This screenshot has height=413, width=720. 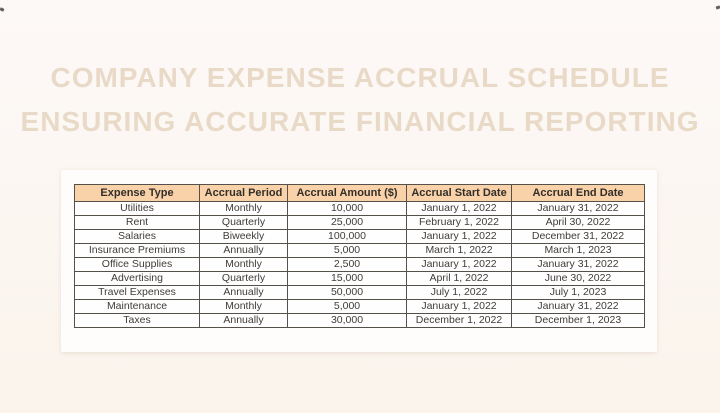 I want to click on column-header: Accrual Amount ($), so click(x=347, y=193).